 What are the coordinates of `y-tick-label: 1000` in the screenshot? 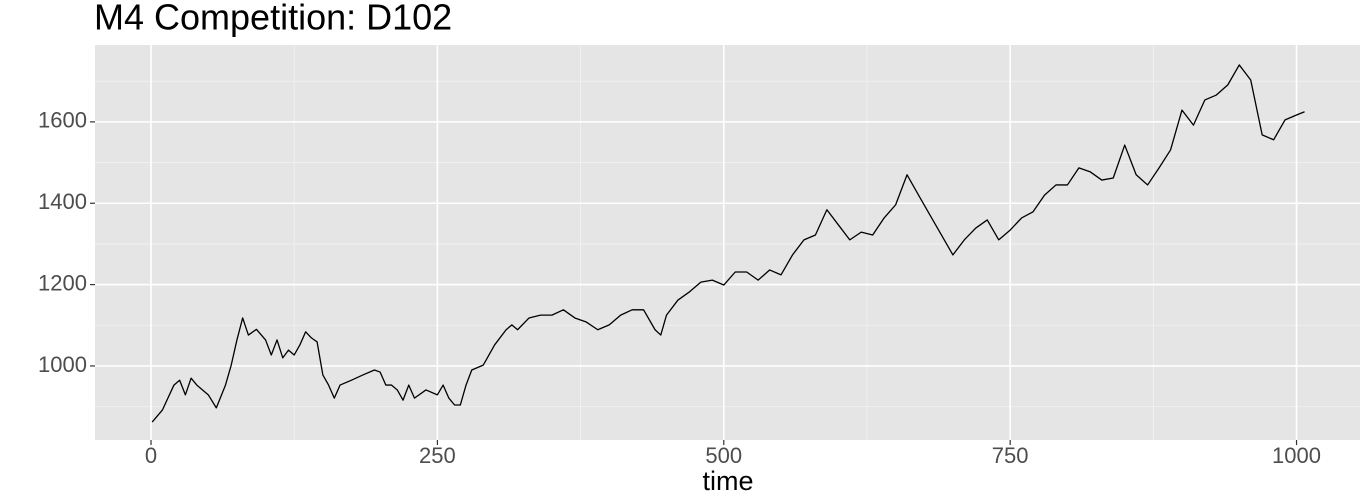 It's located at (62, 364).